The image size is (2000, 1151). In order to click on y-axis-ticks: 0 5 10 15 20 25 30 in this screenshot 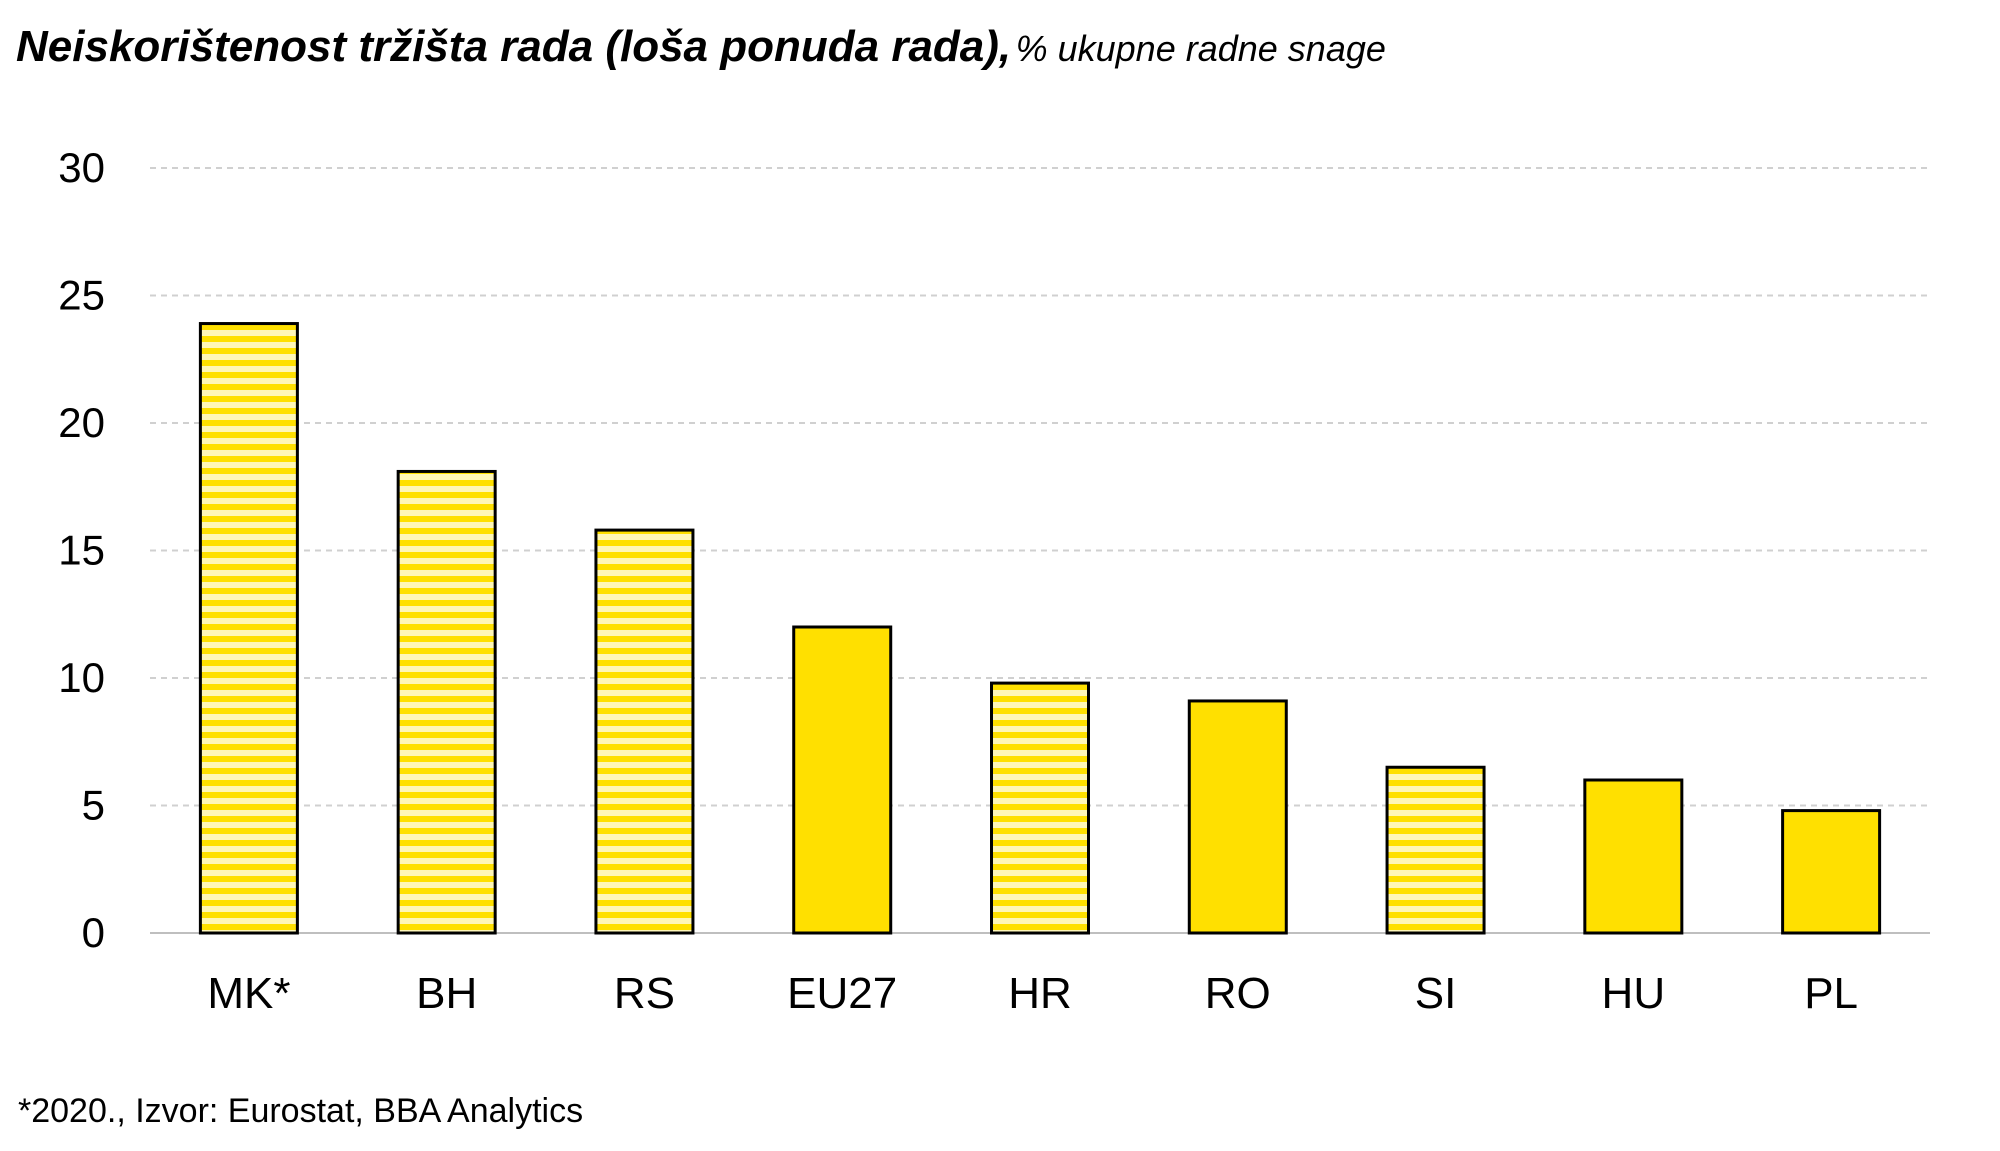, I will do `click(81, 550)`.